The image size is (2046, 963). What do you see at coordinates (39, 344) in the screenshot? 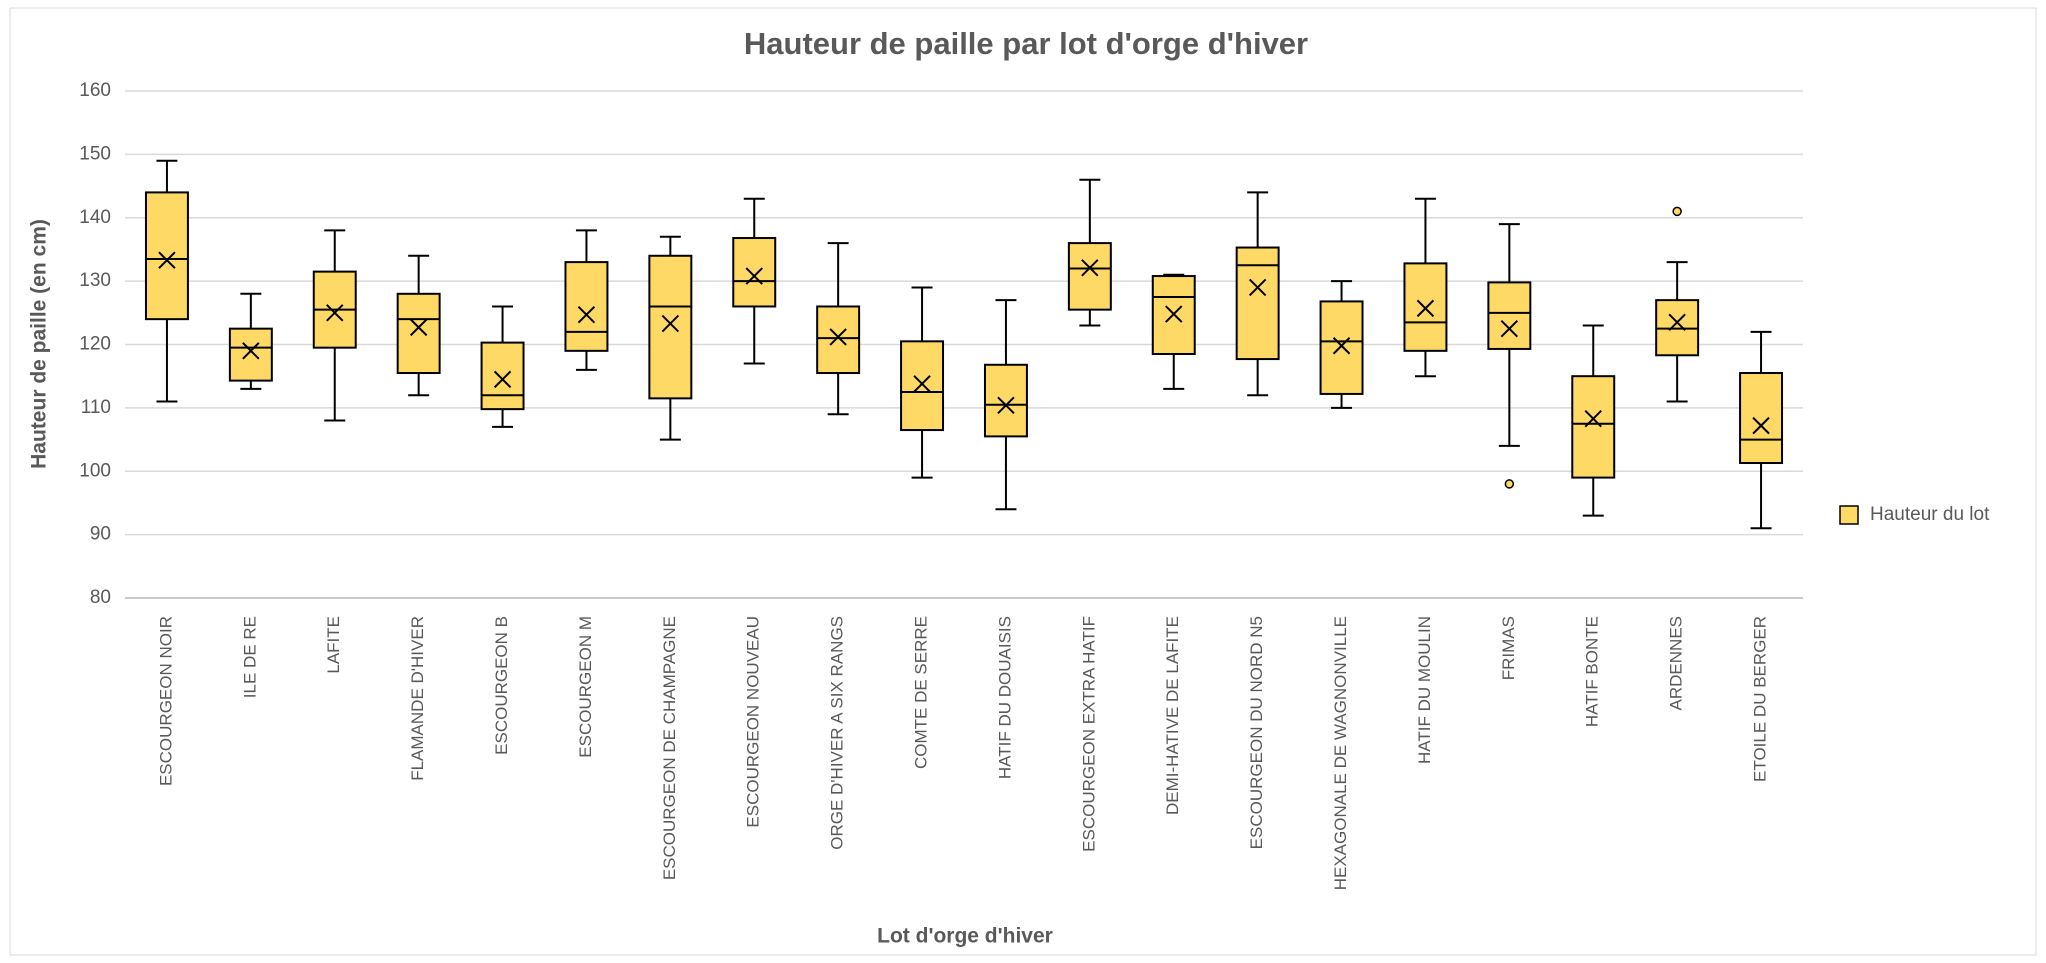
I see `y-axis-title: Hauteur de paille (en cm)` at bounding box center [39, 344].